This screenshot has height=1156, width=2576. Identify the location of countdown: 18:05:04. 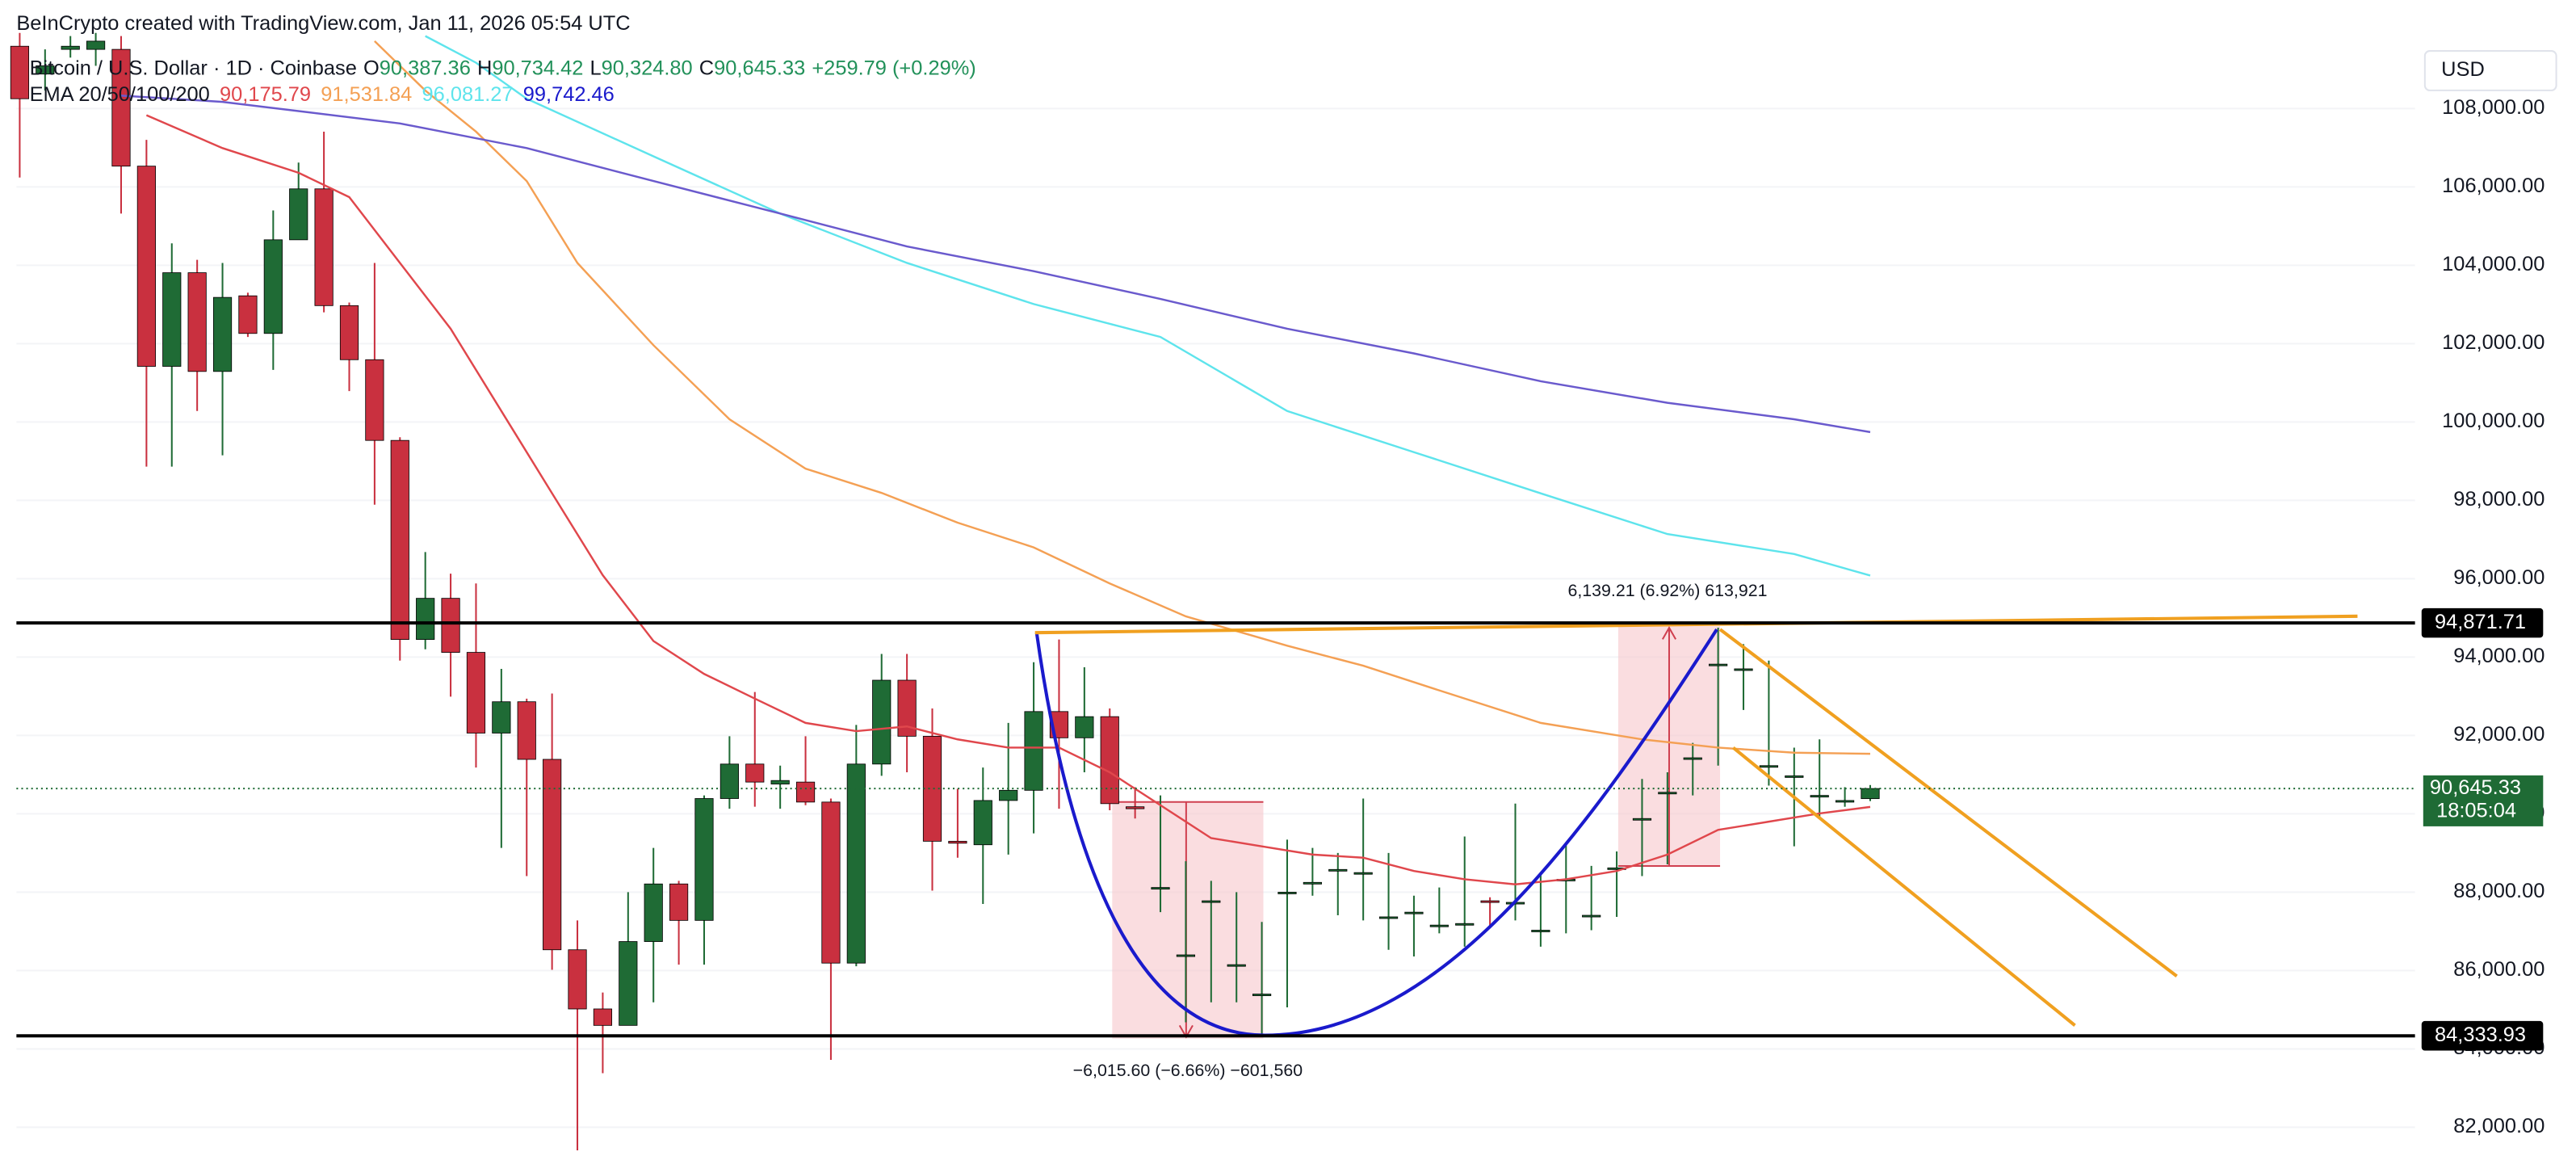
(2476, 810).